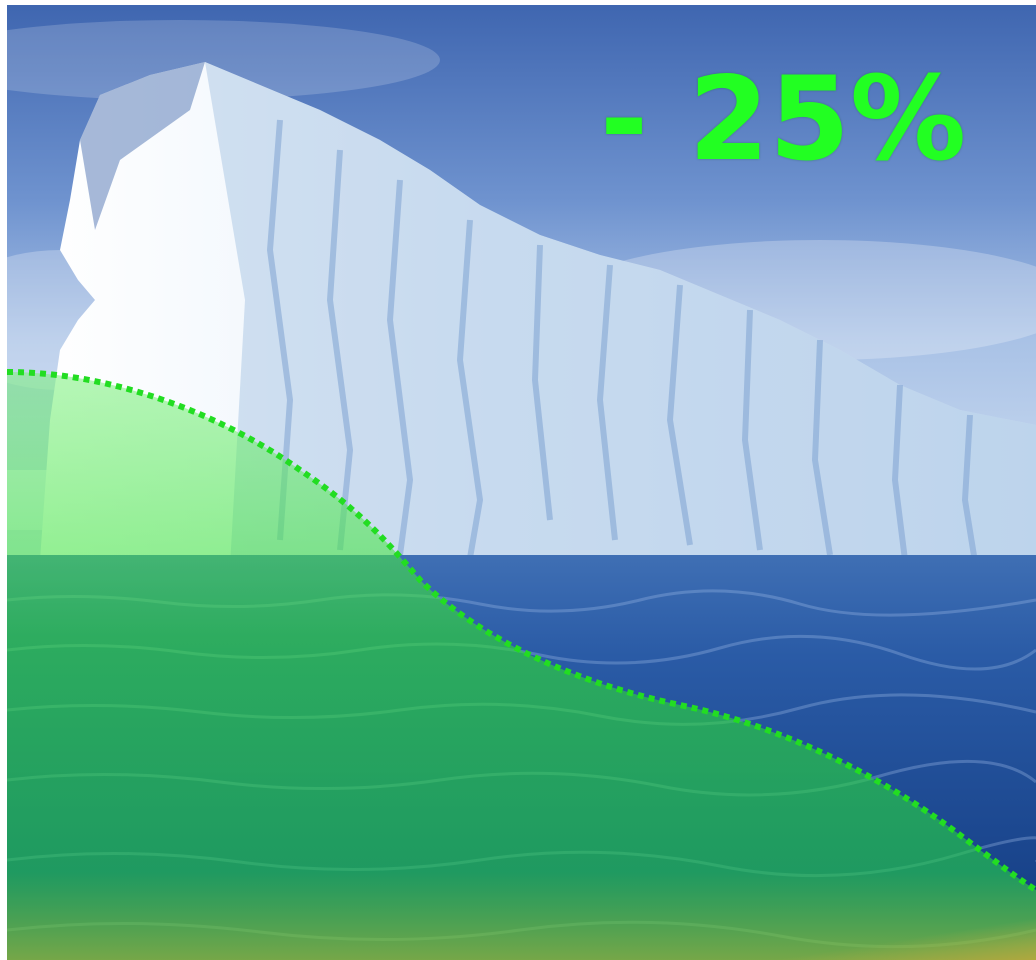 This screenshot has height=960, width=1036. I want to click on iceberg-left-face, so click(142, 146).